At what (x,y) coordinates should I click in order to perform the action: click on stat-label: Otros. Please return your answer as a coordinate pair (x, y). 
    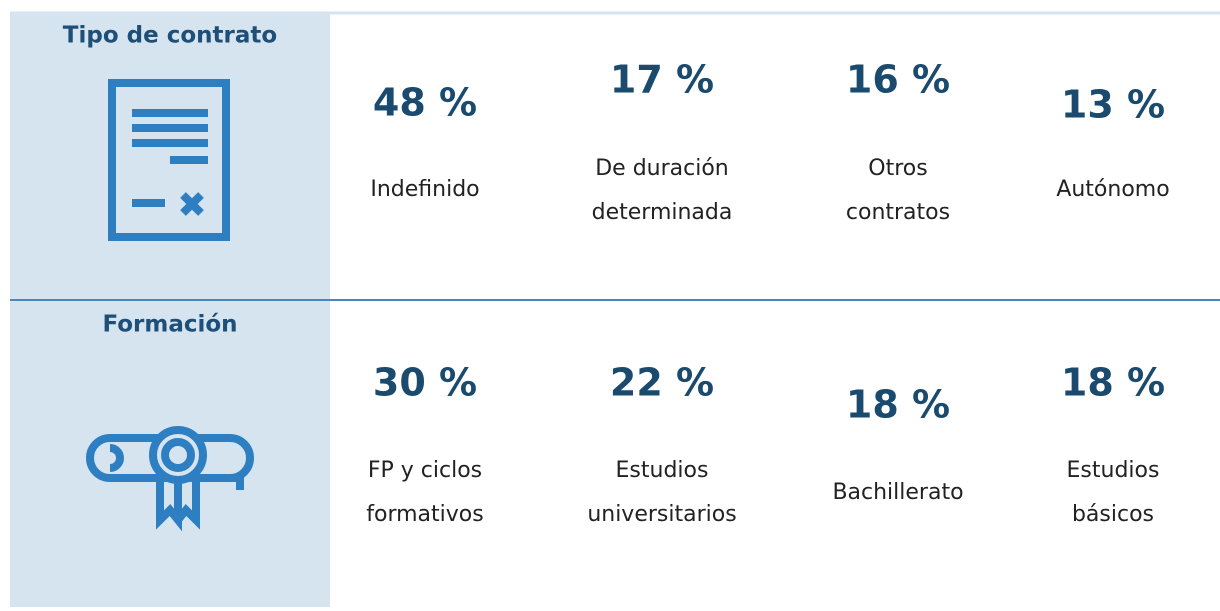
    Looking at the image, I should click on (897, 168).